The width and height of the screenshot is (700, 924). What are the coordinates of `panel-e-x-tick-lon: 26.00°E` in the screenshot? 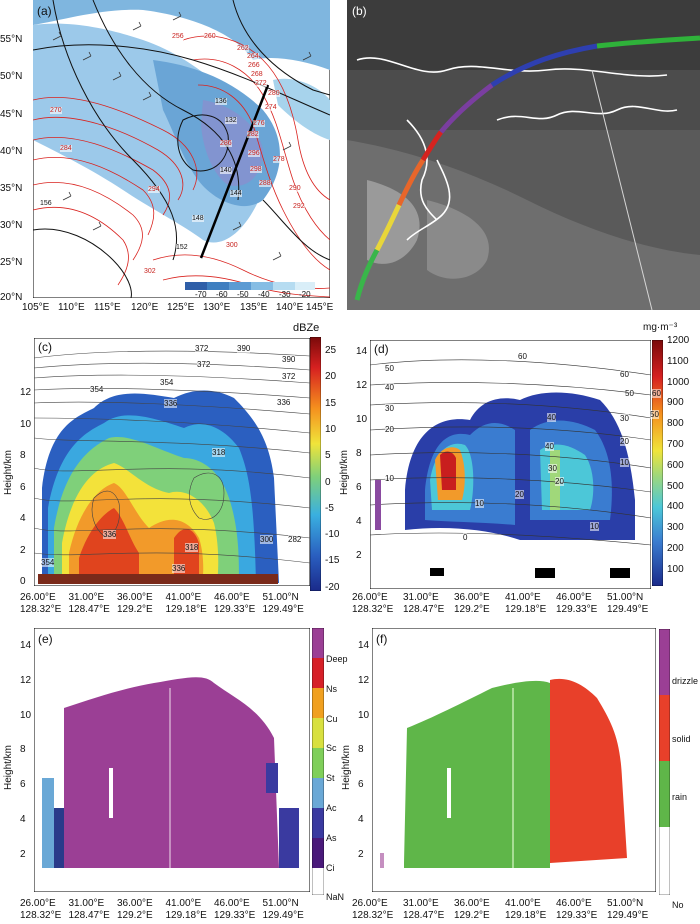 It's located at (38, 903).